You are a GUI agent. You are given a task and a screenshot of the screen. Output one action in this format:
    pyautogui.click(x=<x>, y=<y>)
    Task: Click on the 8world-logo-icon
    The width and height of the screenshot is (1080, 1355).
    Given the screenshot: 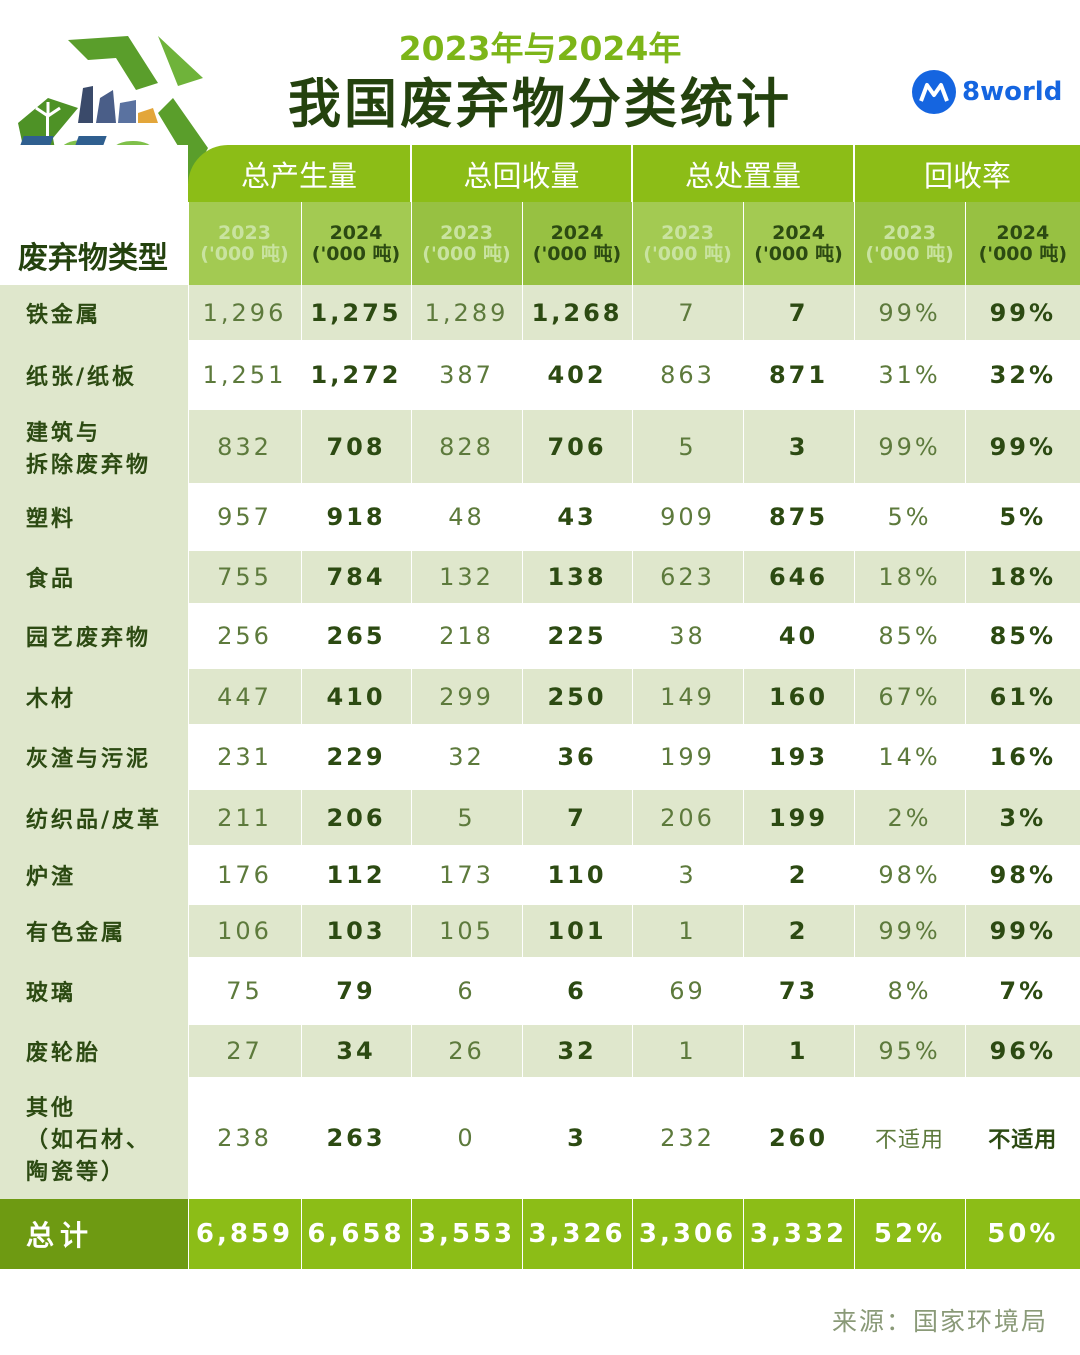 What is the action you would take?
    pyautogui.click(x=934, y=92)
    